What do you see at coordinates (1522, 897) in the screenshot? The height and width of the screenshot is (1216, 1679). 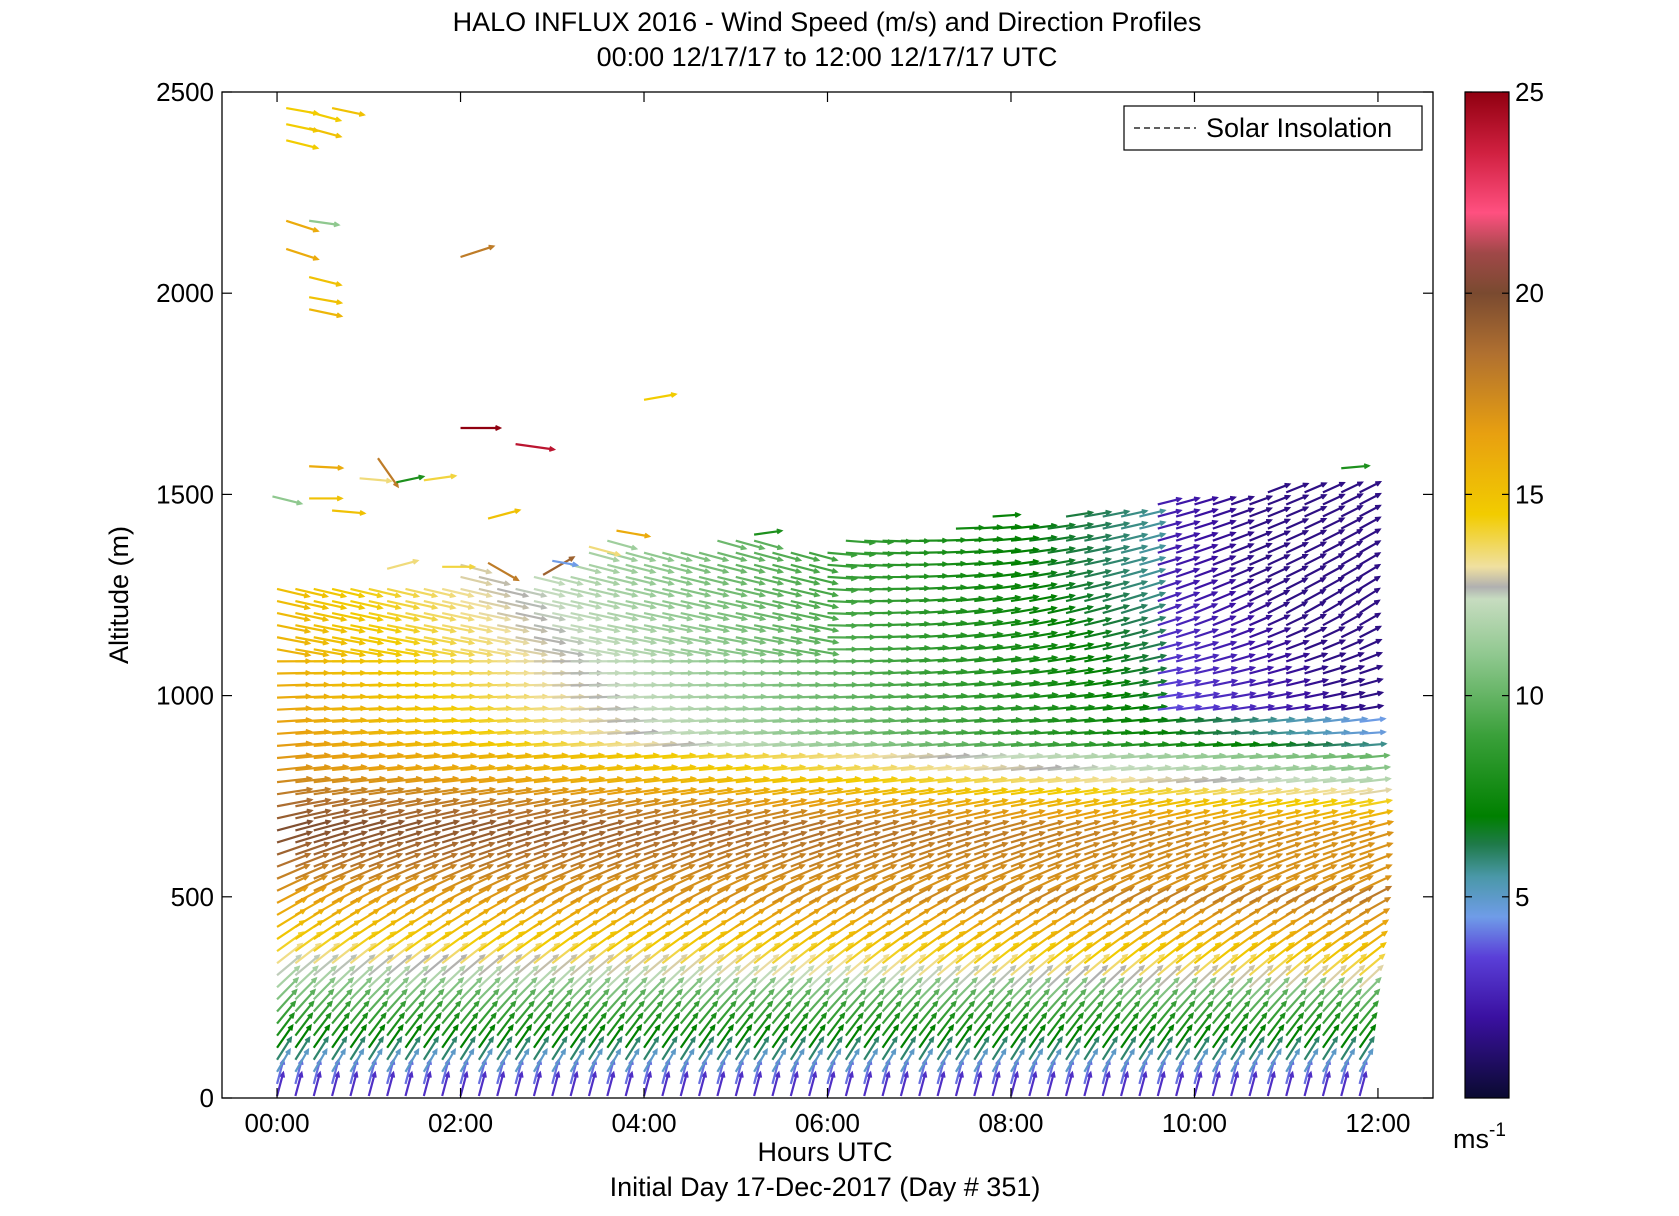 I see `colorbar-tick-label: 5` at bounding box center [1522, 897].